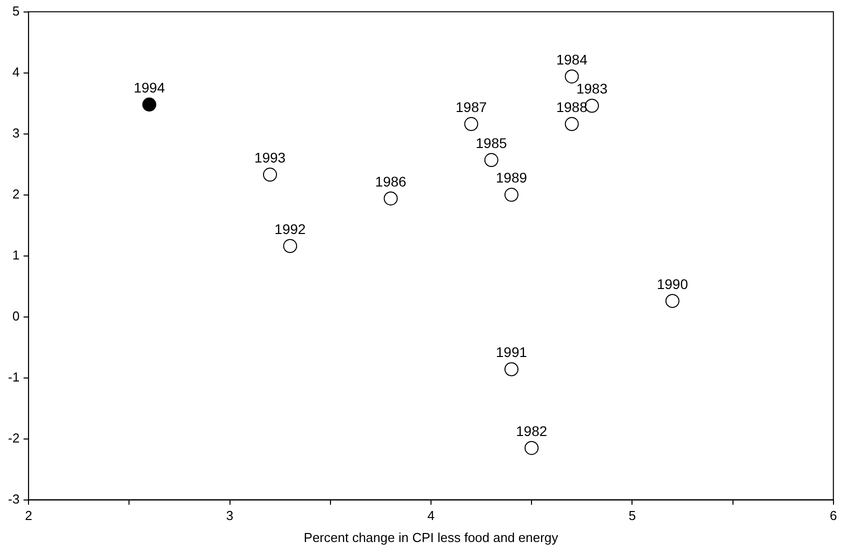  I want to click on x-tick-label: 6, so click(833, 516).